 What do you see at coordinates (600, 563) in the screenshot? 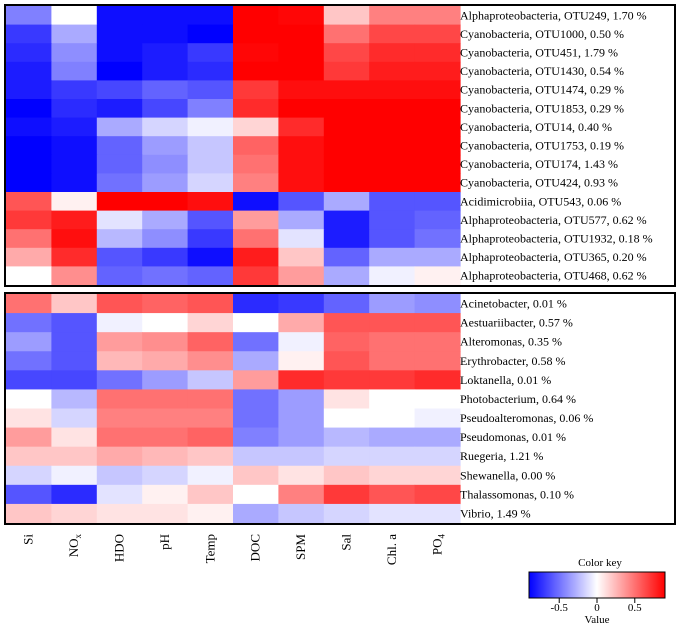
I see `color-key-title: Color key` at bounding box center [600, 563].